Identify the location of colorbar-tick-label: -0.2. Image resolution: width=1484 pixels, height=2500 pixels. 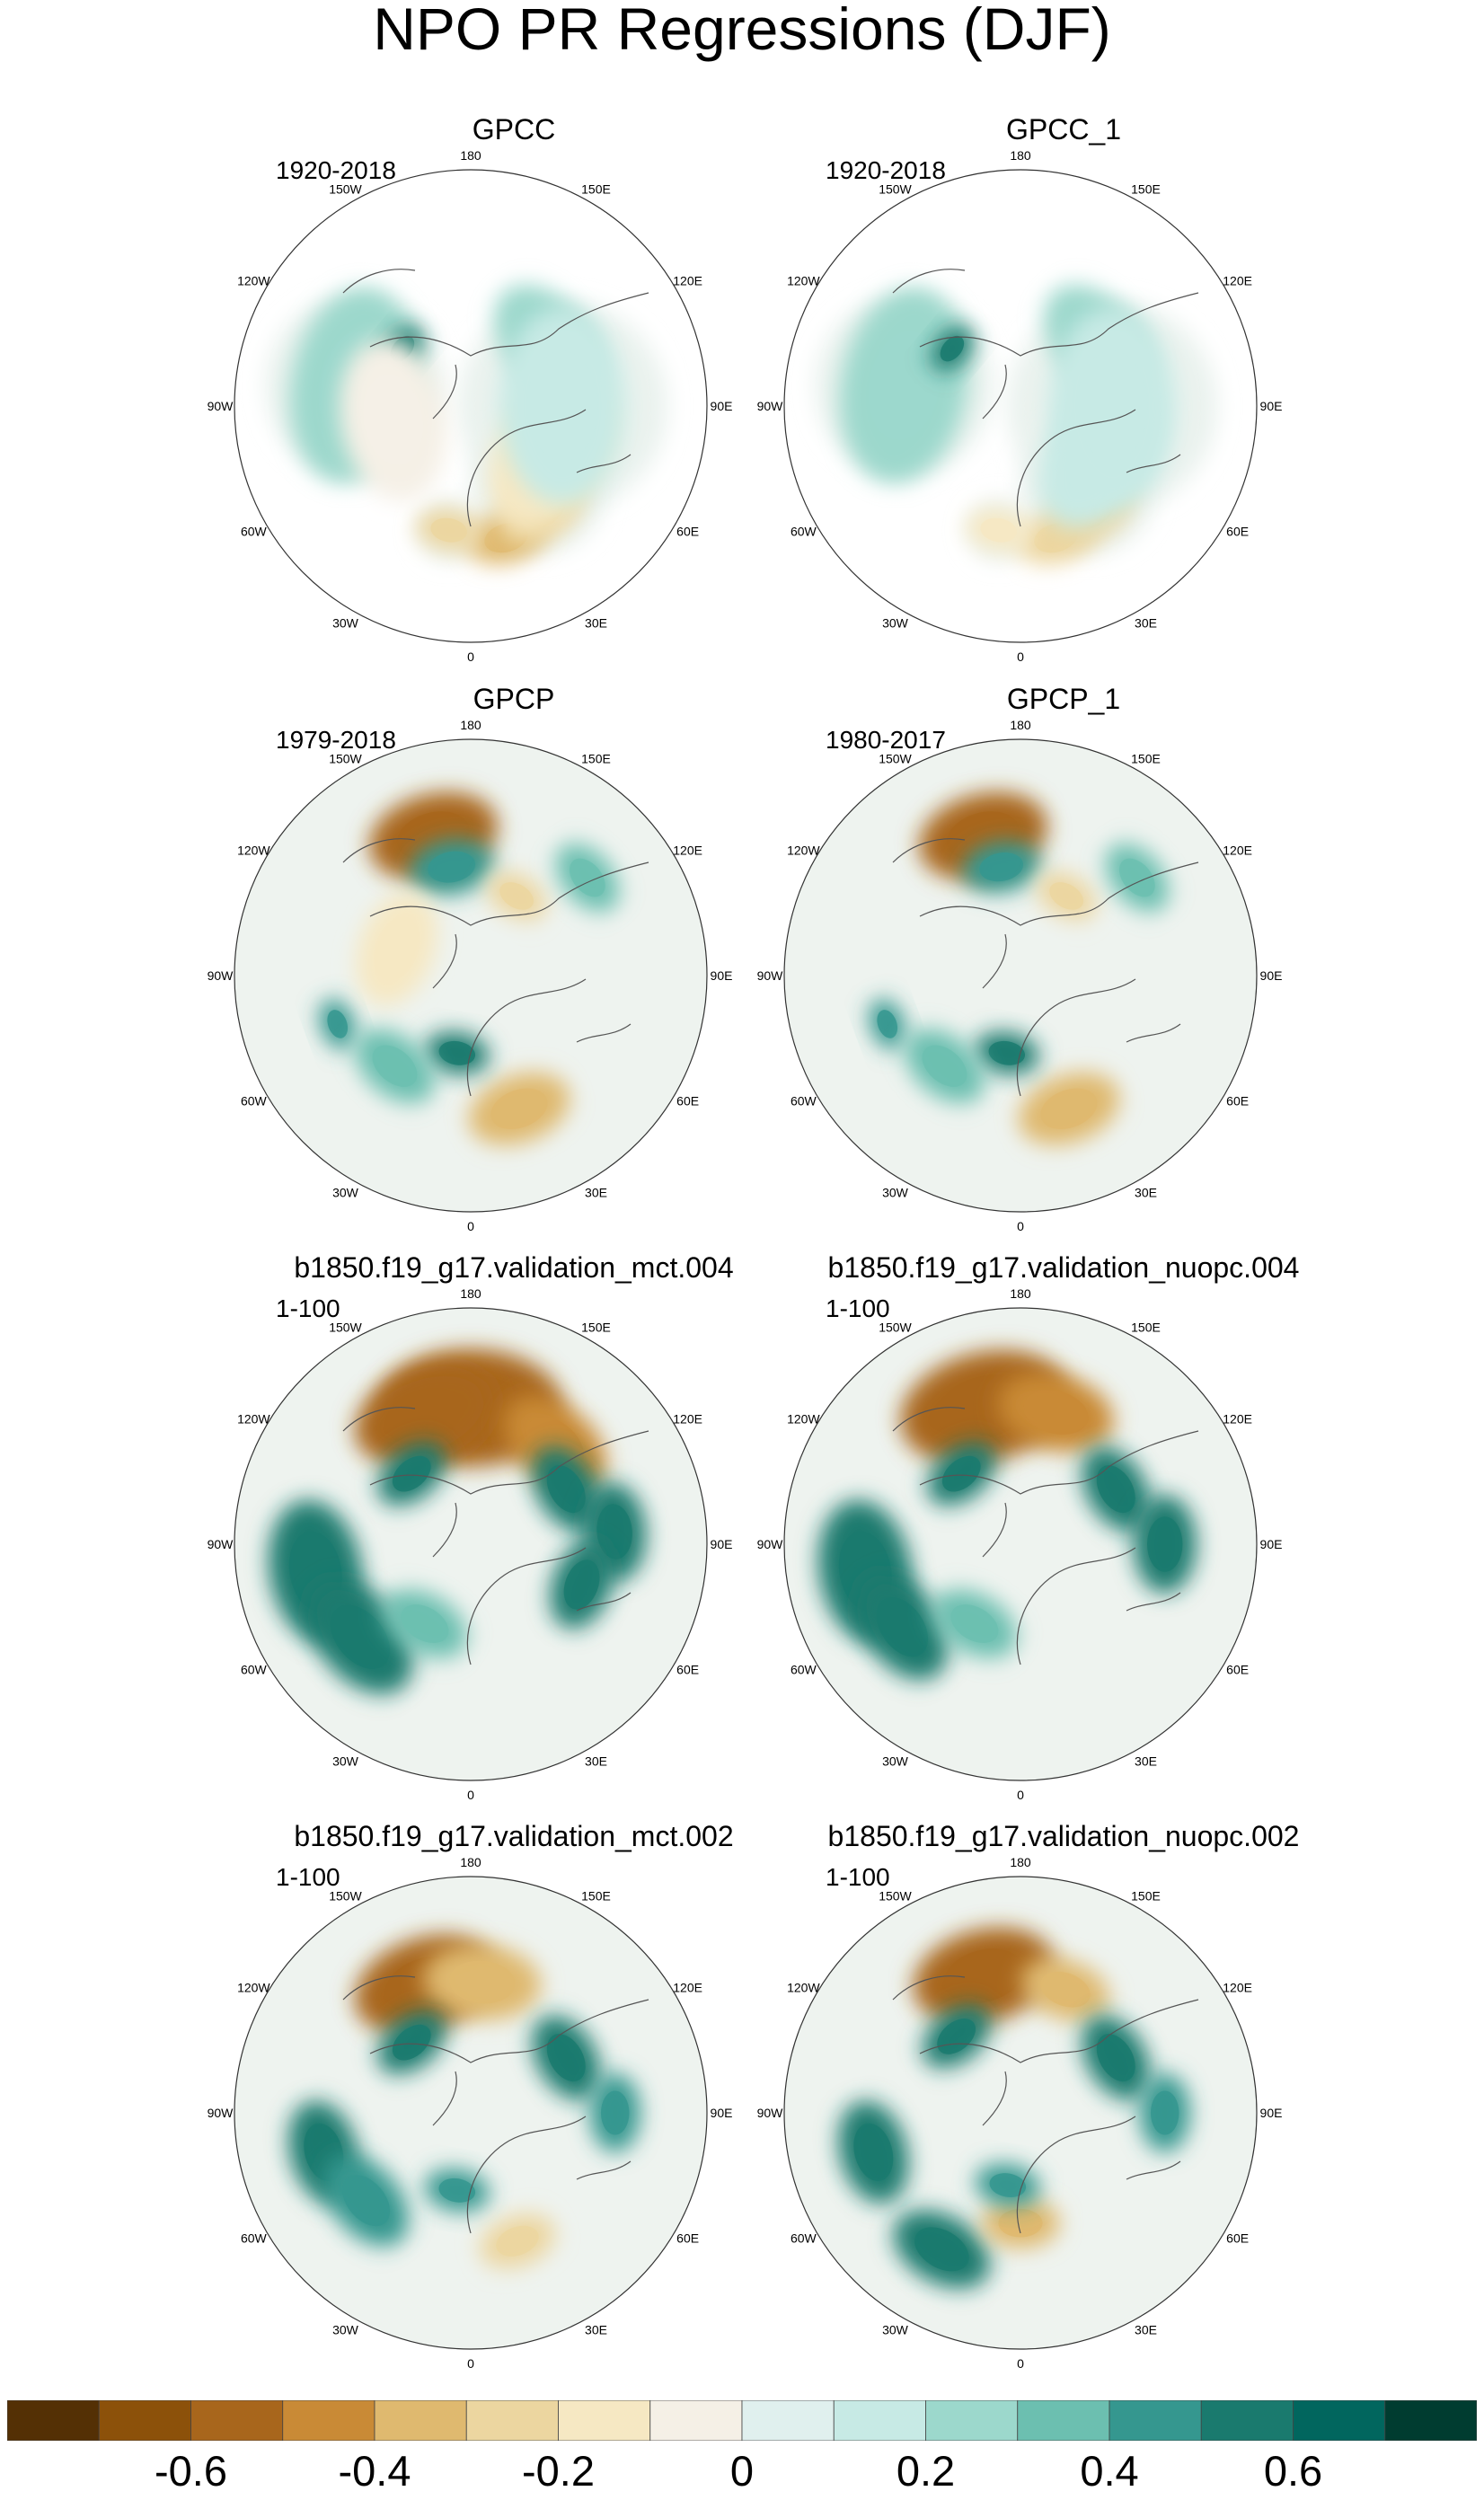
(558, 2471).